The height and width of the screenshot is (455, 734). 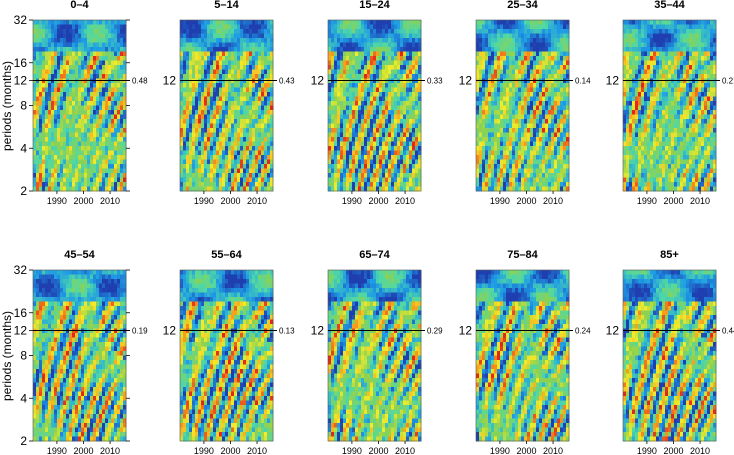 I want to click on panel-value: 0.19, so click(x=140, y=330).